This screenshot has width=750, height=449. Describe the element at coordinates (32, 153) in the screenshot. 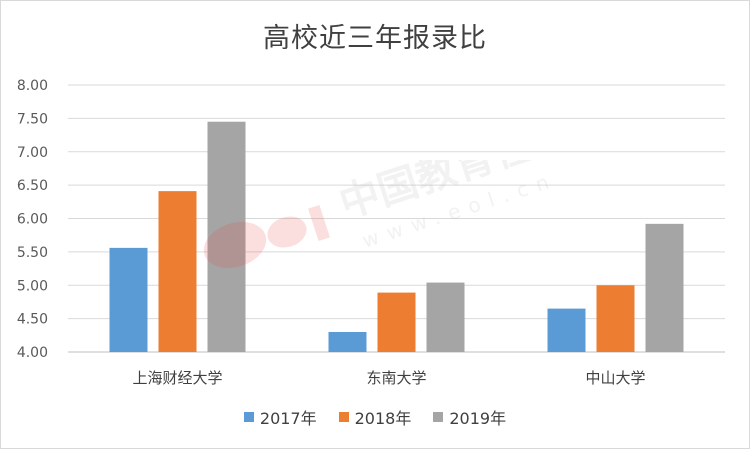

I see `y-tick-label: 7.00` at that location.